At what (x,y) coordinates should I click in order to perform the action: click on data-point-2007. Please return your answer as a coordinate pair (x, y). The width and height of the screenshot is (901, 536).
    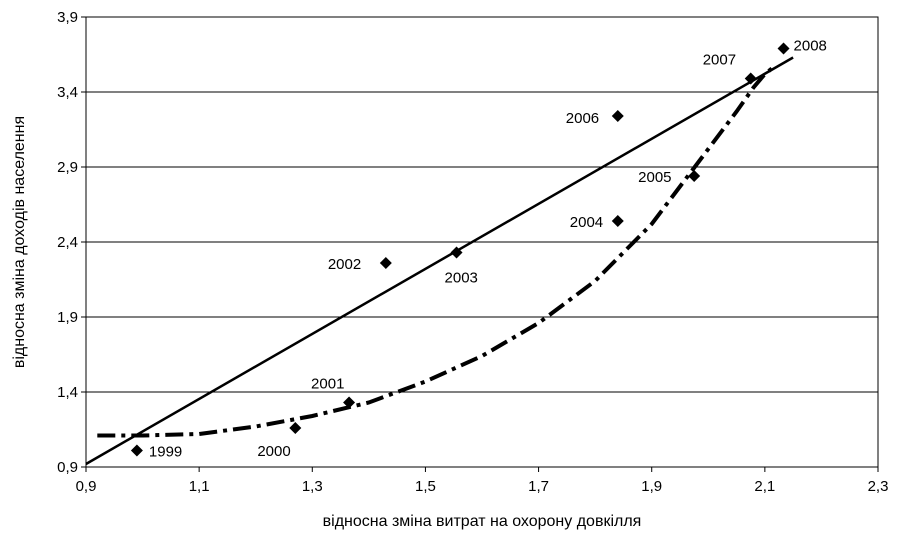
    Looking at the image, I should click on (750, 78).